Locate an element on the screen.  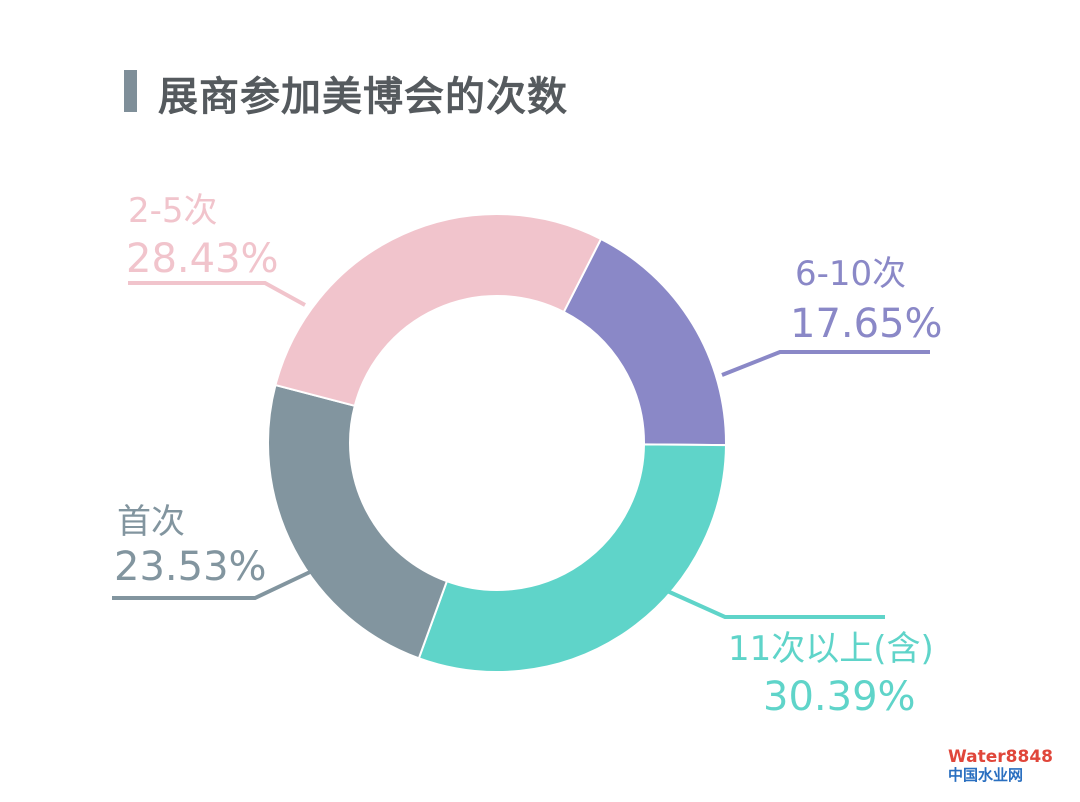
slice-label-1: 11次以上(含) is located at coordinates (831, 649).